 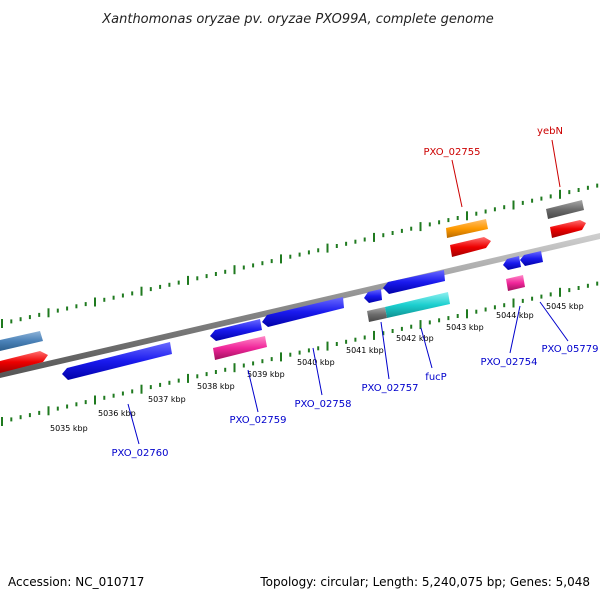 I want to click on gene-label: PXO_02760, so click(x=140, y=453).